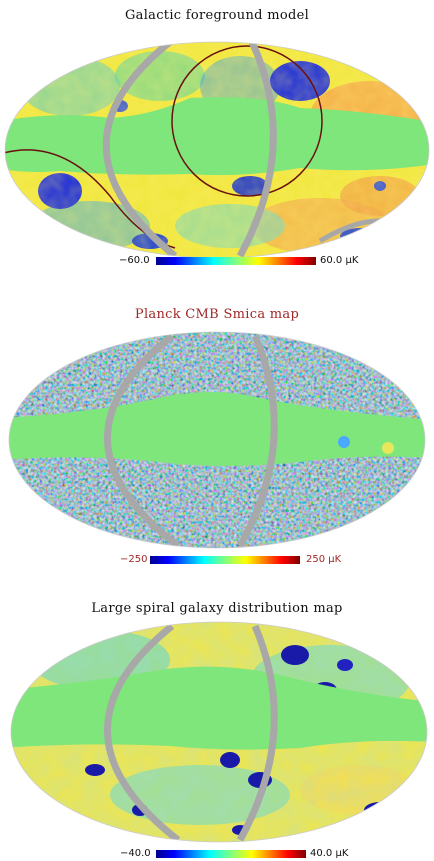 This screenshot has height=861, width=434. What do you see at coordinates (217, 15) in the screenshot?
I see `panel-1-title: Galactic foreground model` at bounding box center [217, 15].